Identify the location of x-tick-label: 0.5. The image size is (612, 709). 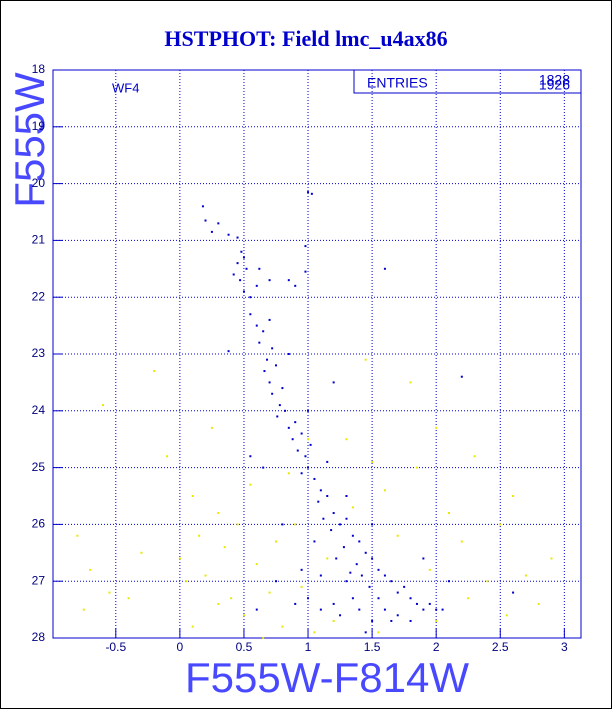
(244, 647).